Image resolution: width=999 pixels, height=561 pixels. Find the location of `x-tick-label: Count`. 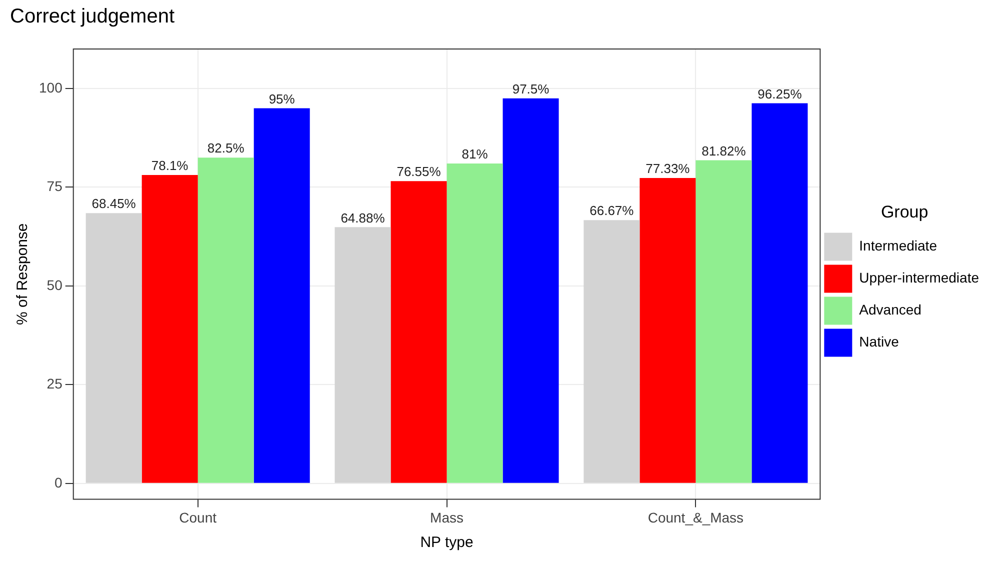

x-tick-label: Count is located at coordinates (198, 517).